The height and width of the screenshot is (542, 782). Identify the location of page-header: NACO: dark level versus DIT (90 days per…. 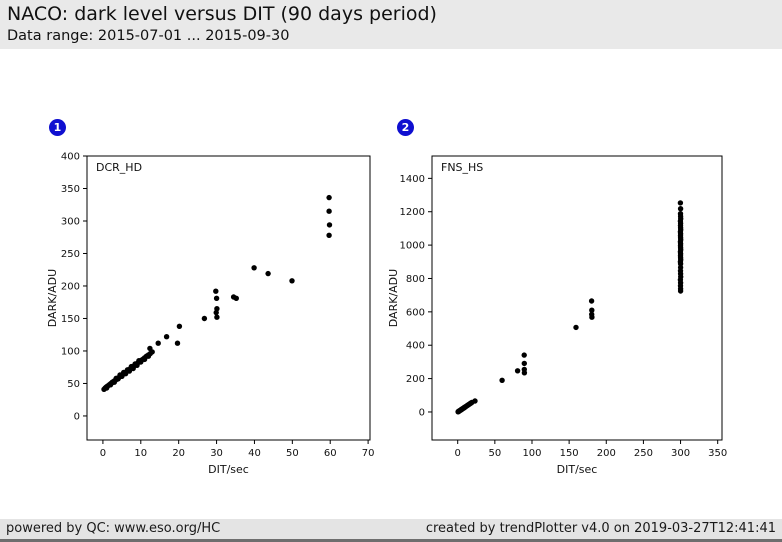
(391, 24).